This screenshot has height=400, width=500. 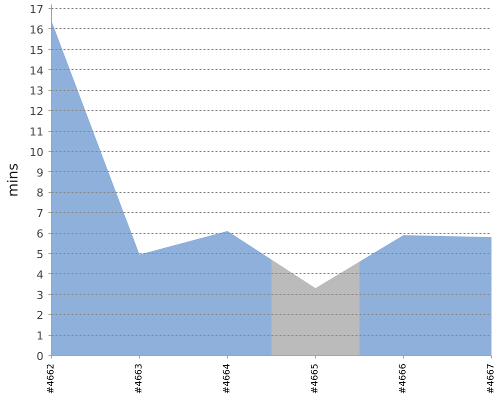 What do you see at coordinates (14, 180) in the screenshot?
I see `y-axis-title: mins` at bounding box center [14, 180].